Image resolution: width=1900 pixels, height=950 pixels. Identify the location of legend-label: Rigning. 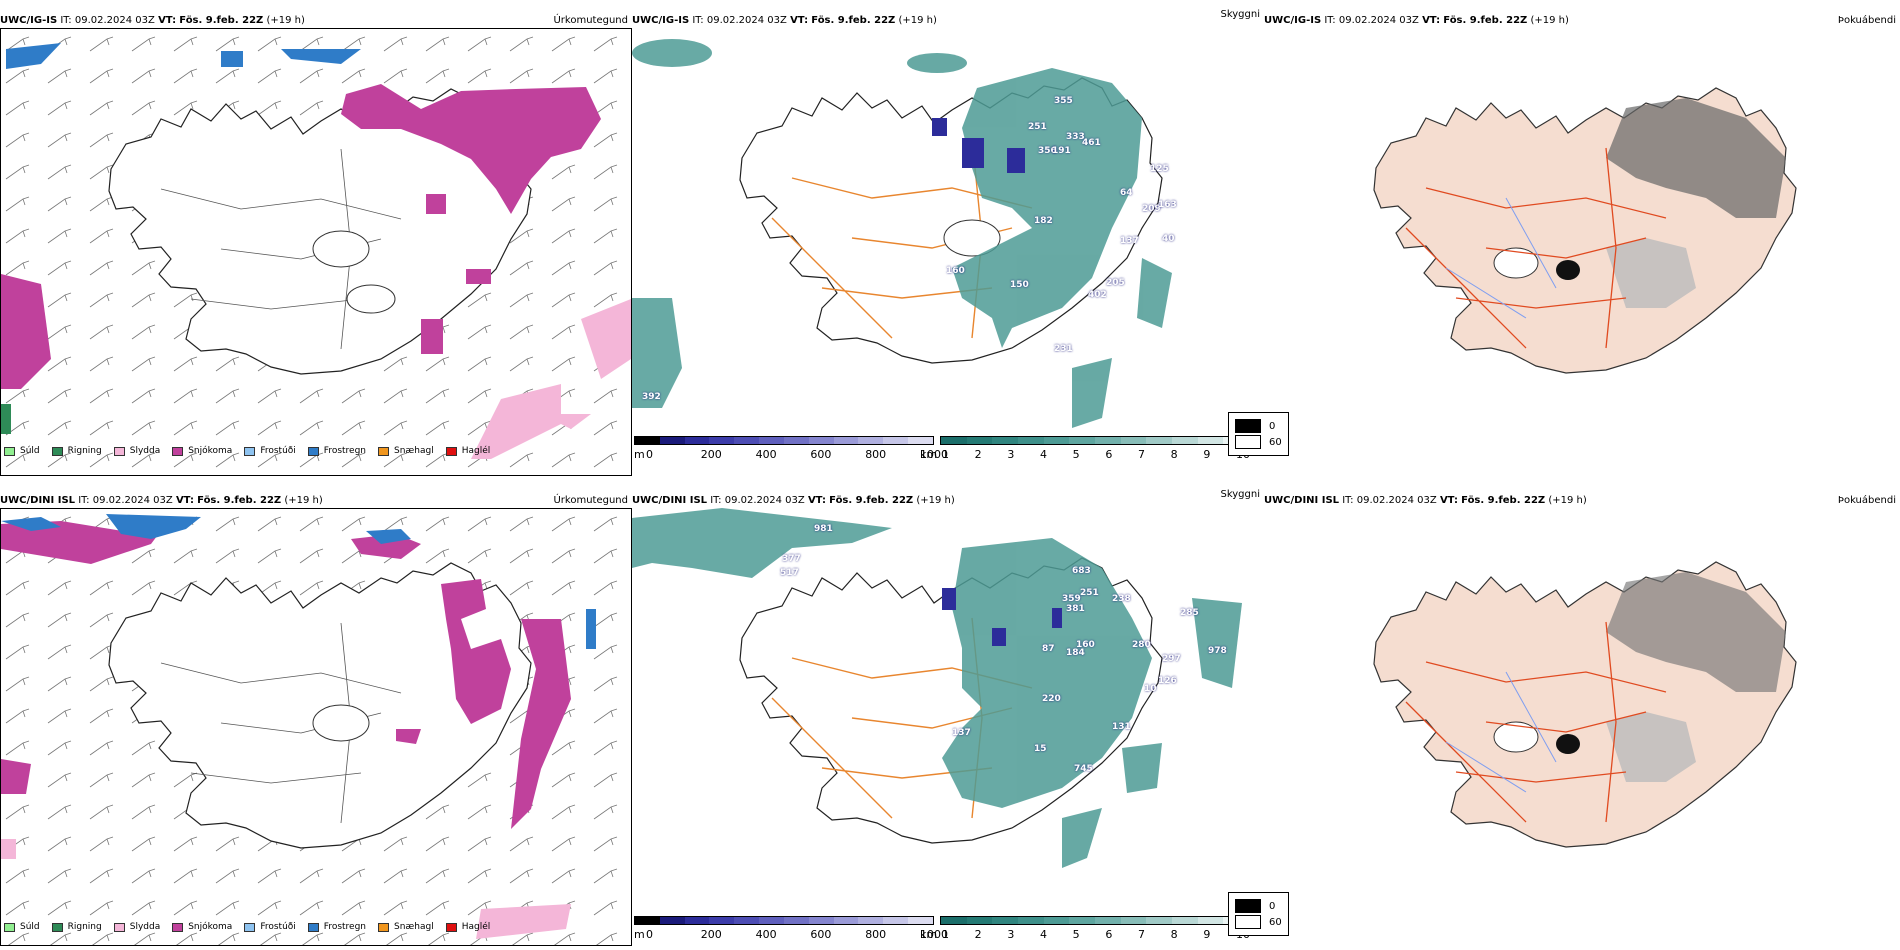
(84, 927).